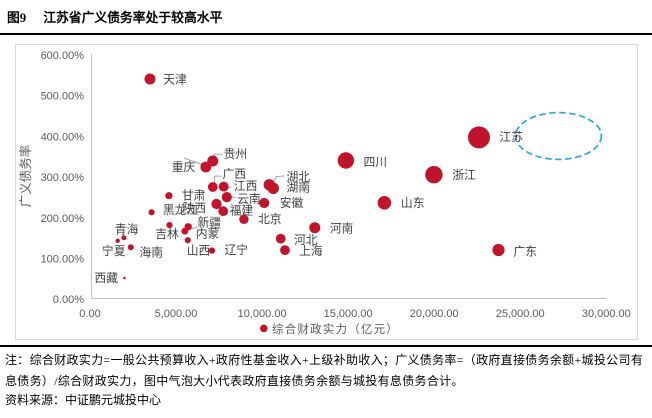  What do you see at coordinates (114, 251) in the screenshot?
I see `svg-text: 宁夏` at bounding box center [114, 251].